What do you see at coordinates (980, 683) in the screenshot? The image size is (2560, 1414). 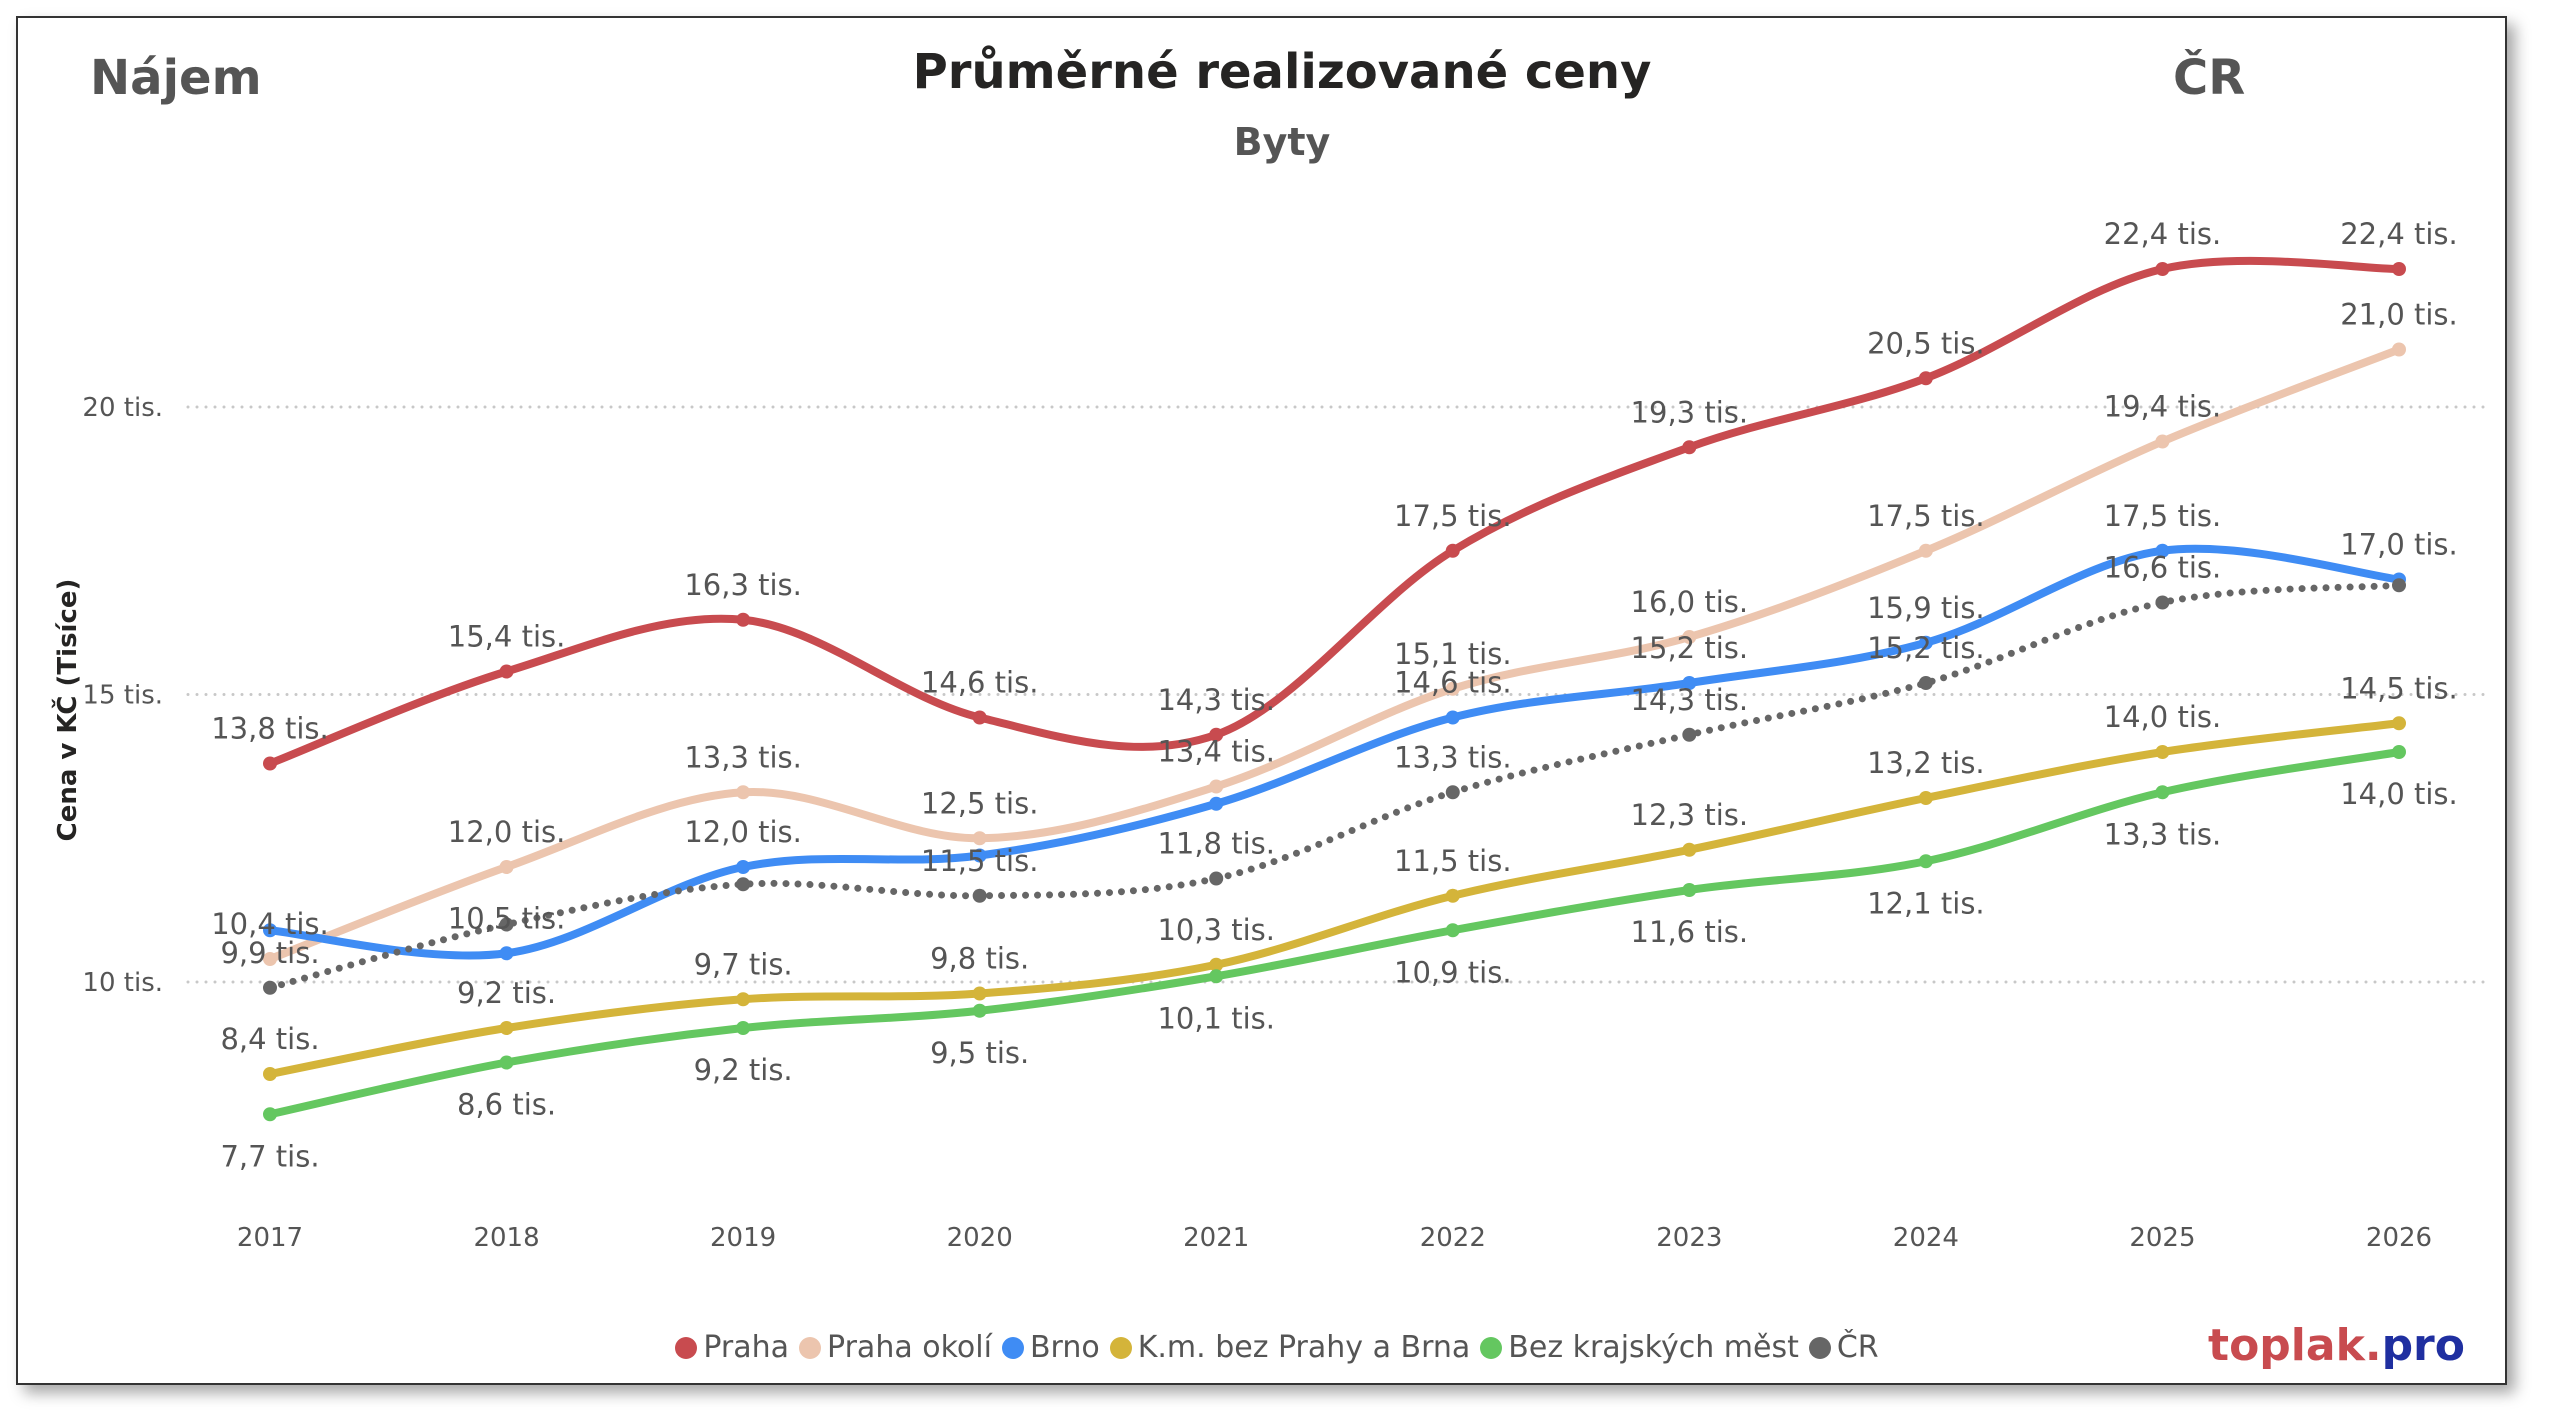 I see `data-label: 14,6 tis.` at bounding box center [980, 683].